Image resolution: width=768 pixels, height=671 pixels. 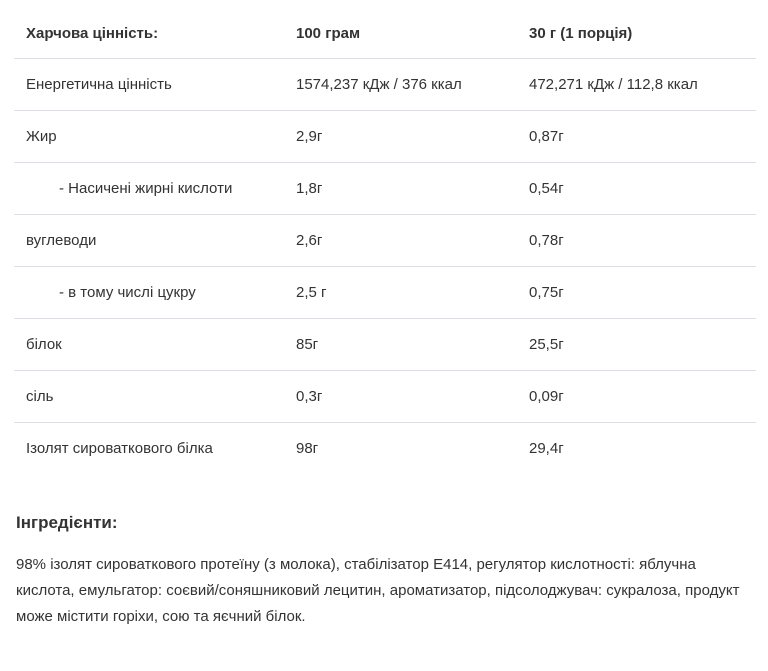 I want to click on row-label: - в тому числі цукру, so click(x=149, y=292).